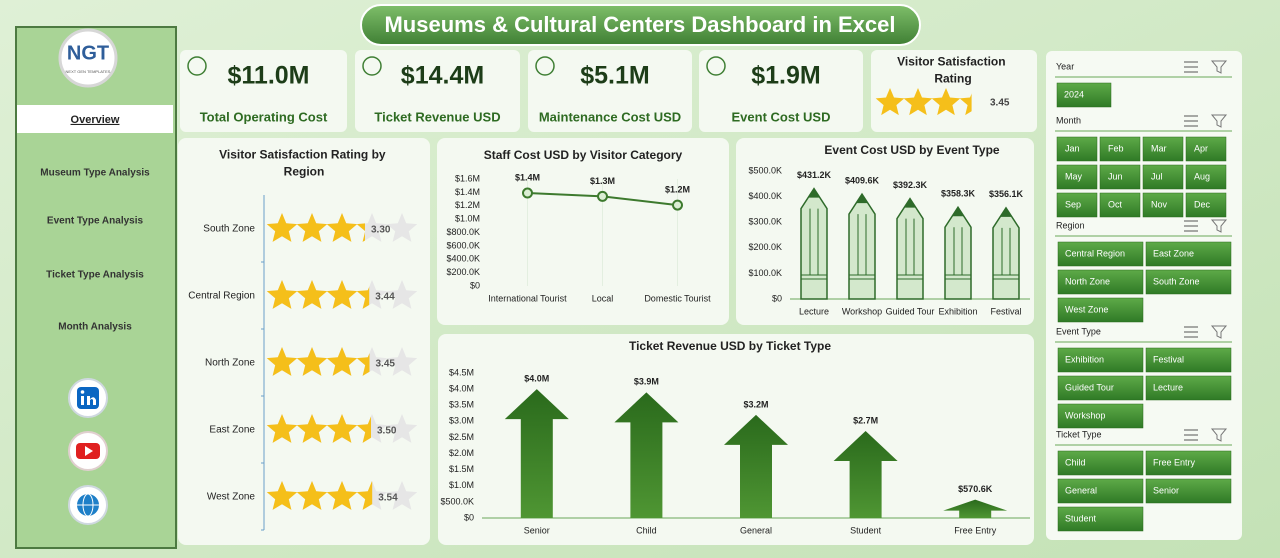 The image size is (1280, 558). What do you see at coordinates (229, 229) in the screenshot?
I see `y-tick-label: South Zone` at bounding box center [229, 229].